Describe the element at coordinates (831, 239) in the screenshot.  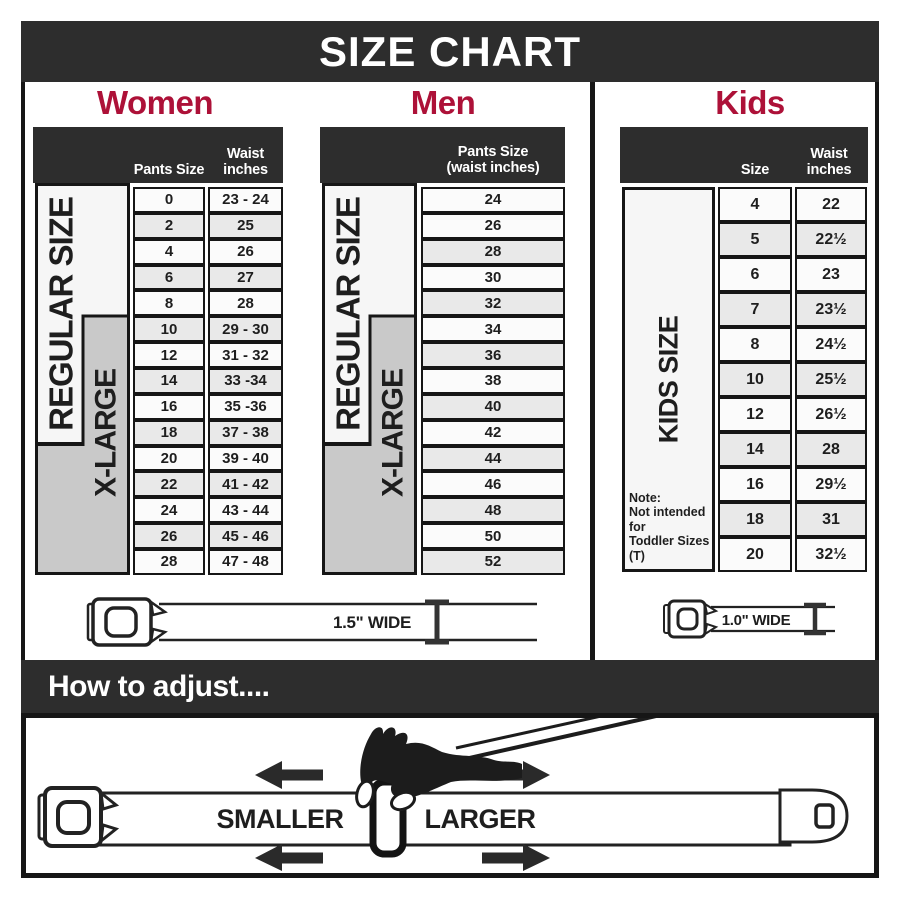
I see `waist-cell: 22½` at that location.